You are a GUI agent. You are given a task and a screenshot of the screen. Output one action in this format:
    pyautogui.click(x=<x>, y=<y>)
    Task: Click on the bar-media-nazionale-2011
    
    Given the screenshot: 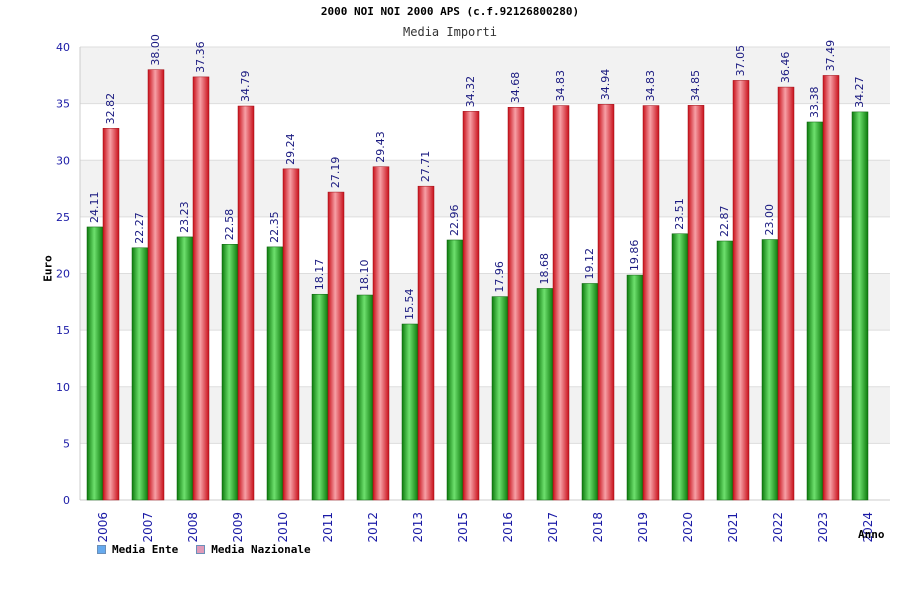 What is the action you would take?
    pyautogui.click(x=336, y=346)
    